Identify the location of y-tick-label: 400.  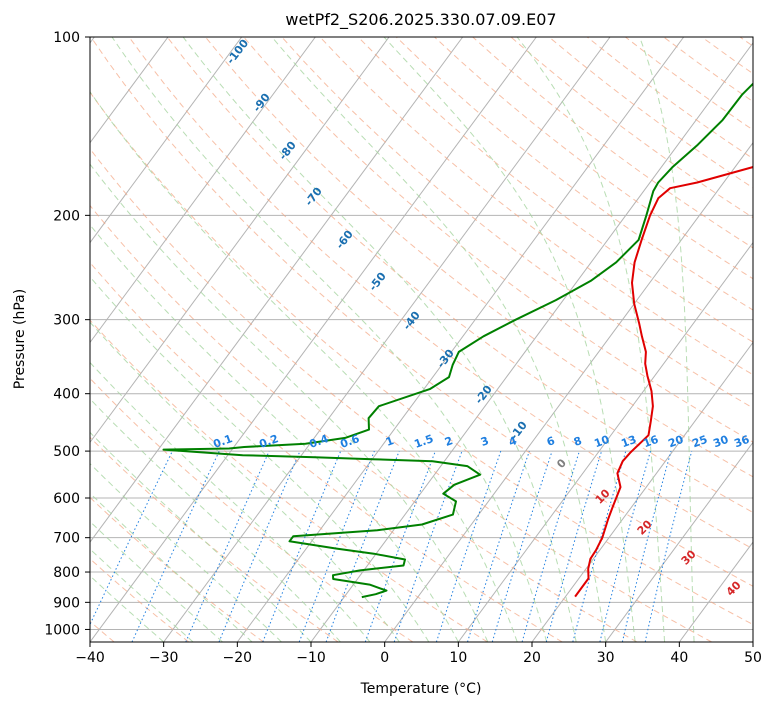
(66, 395).